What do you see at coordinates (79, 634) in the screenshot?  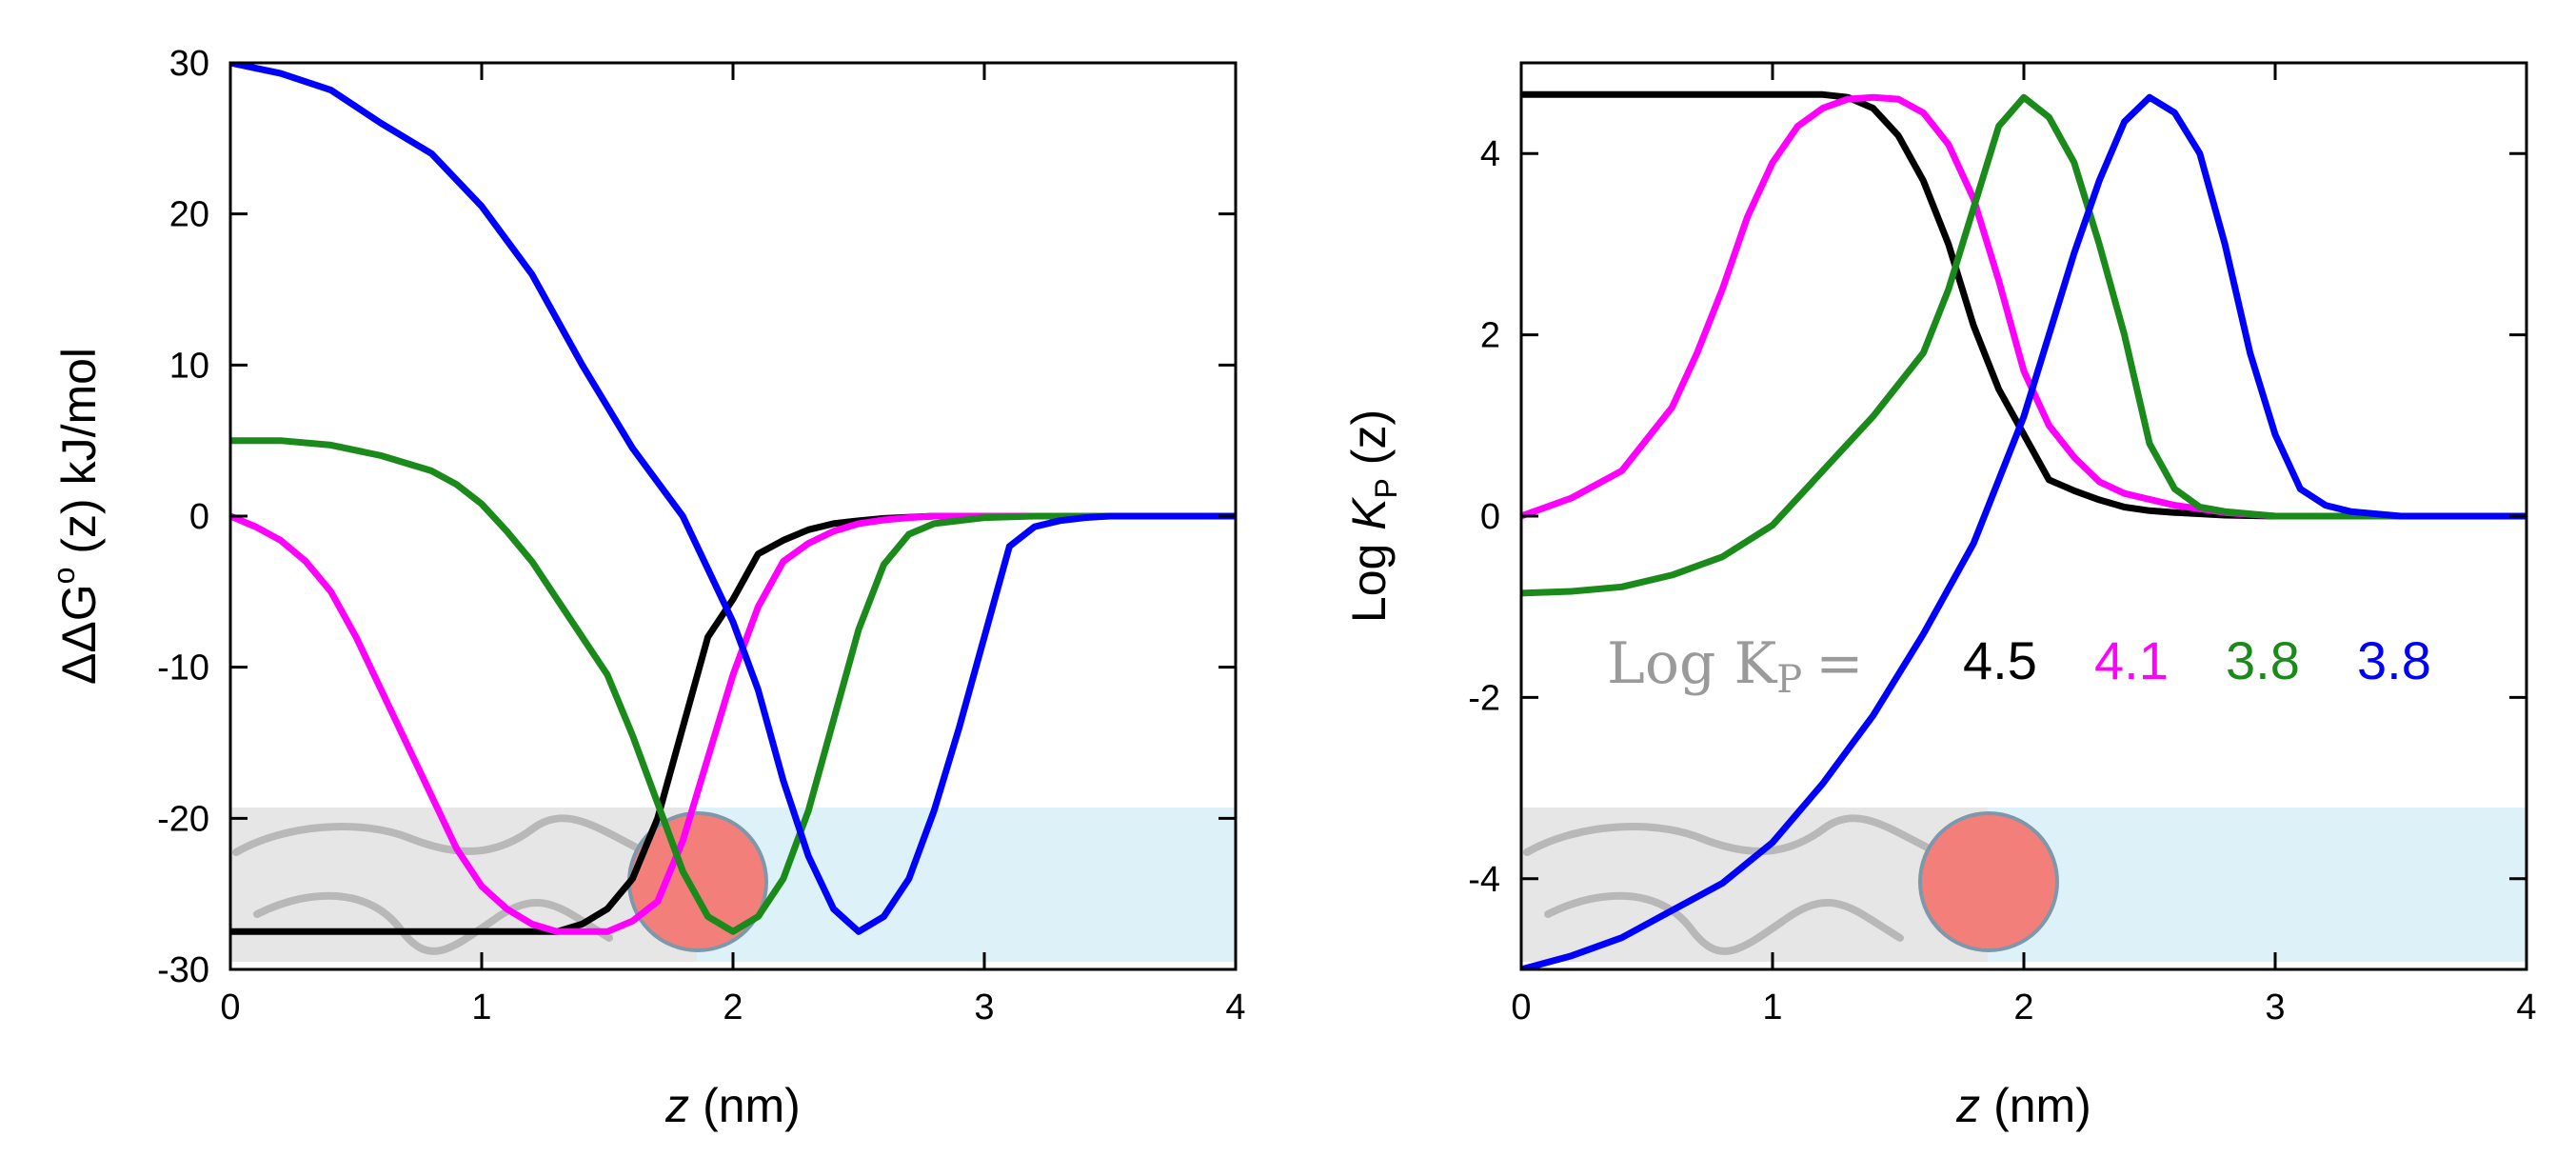 I see `y-axis-main: ΔΔG` at bounding box center [79, 634].